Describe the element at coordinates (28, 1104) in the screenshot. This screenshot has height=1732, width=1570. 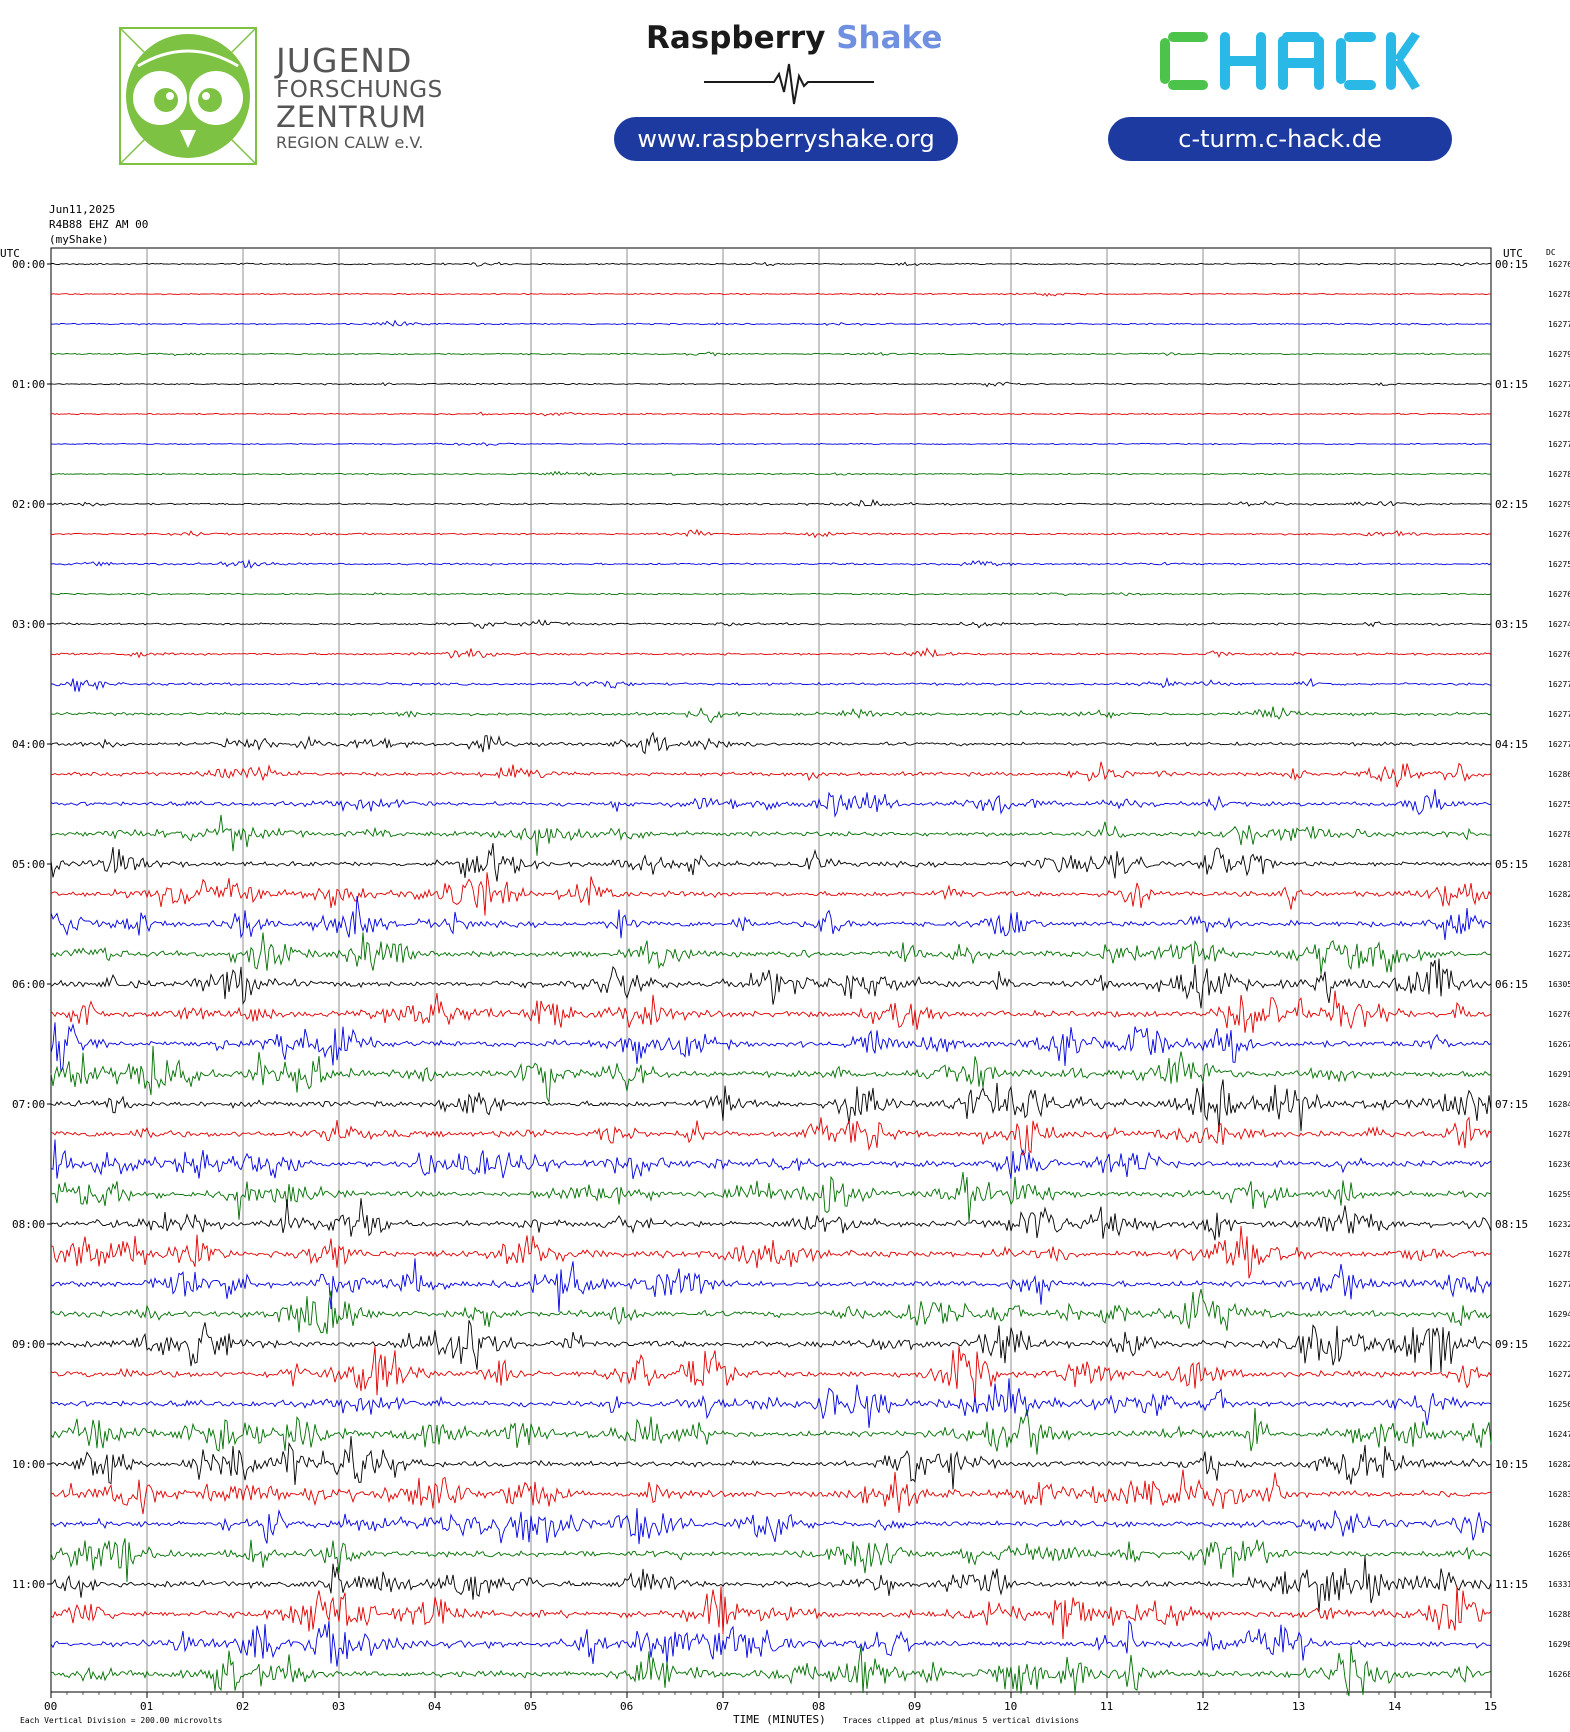
I see `left-hour-label: 07:00` at that location.